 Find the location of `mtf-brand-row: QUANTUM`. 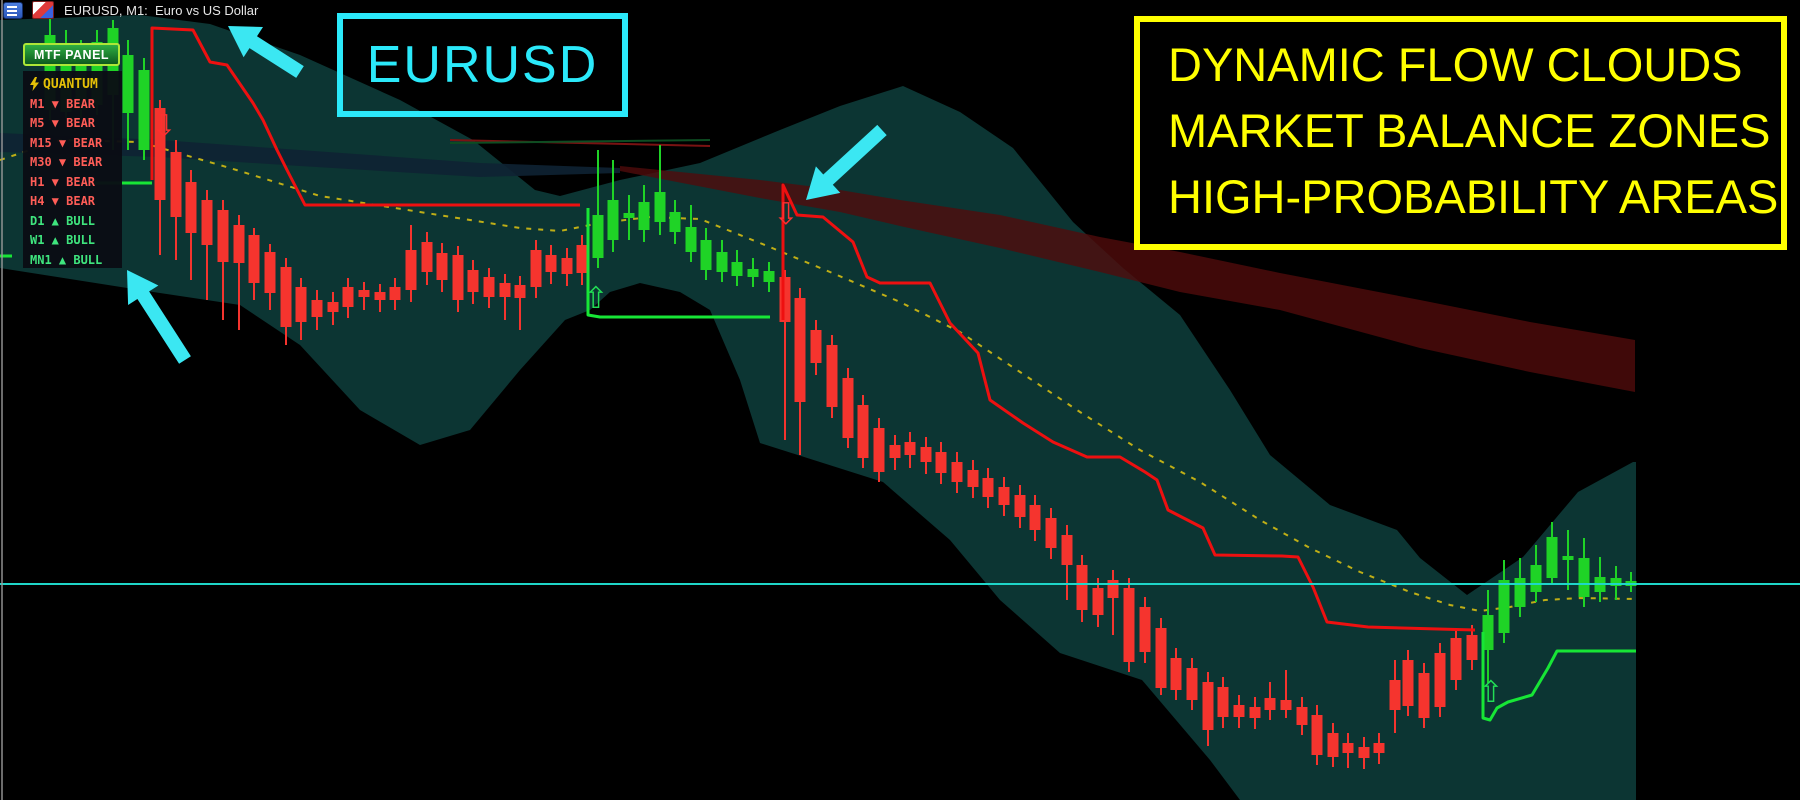

mtf-brand-row: QUANTUM is located at coordinates (76, 84).